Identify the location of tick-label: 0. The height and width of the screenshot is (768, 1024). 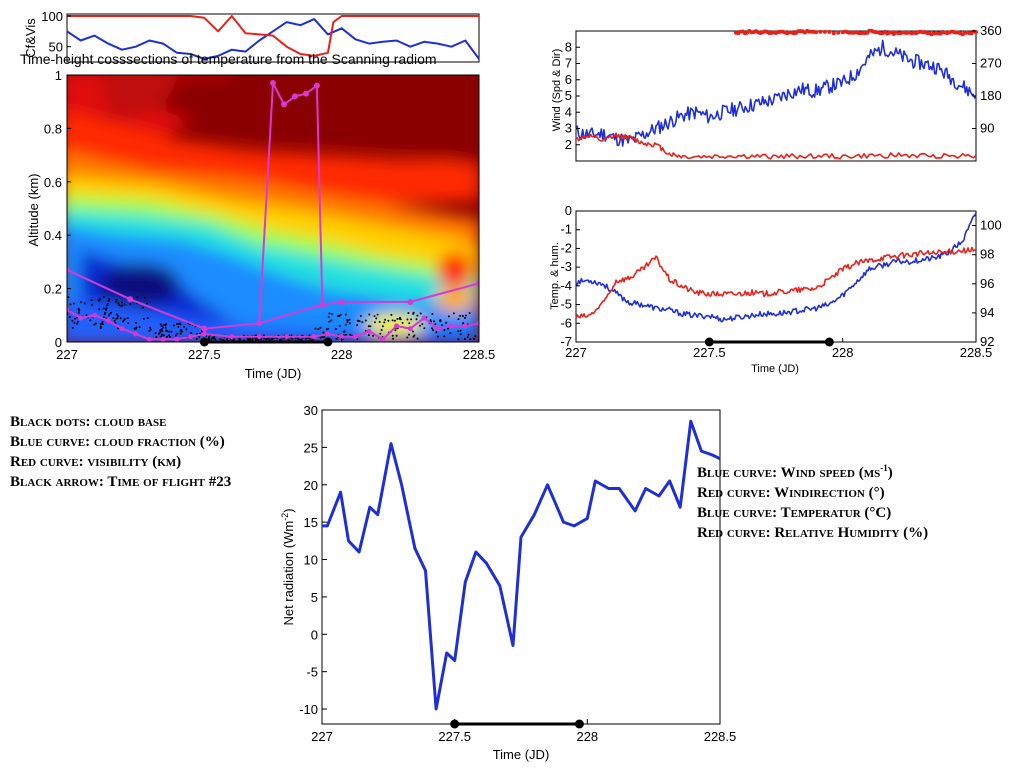
(314, 634).